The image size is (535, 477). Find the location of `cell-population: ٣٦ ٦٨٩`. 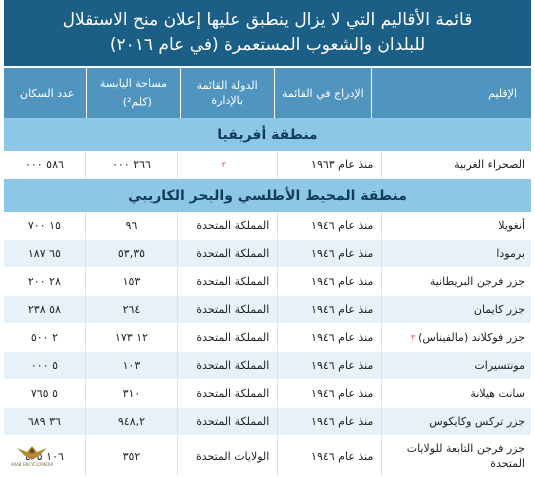

cell-population: ٣٦ ٦٨٩ is located at coordinates (44, 421).